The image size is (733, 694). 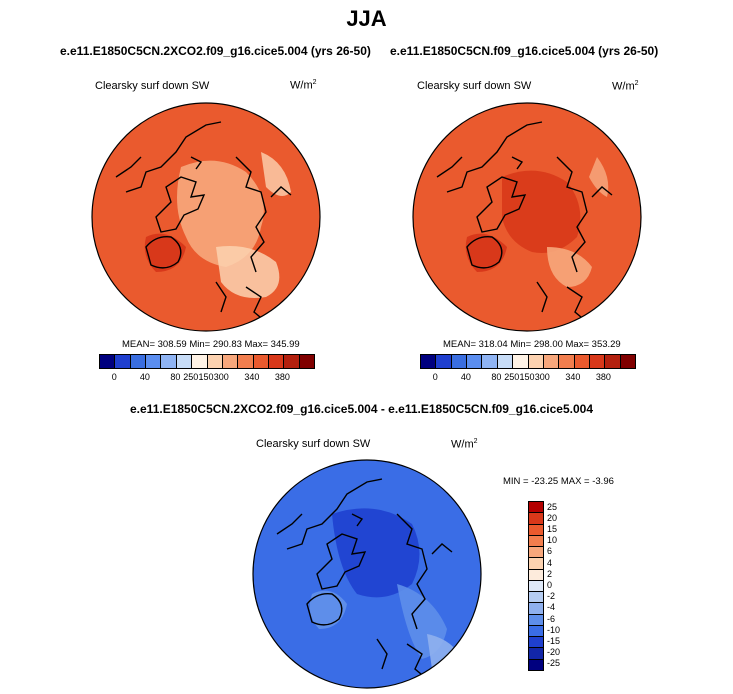 What do you see at coordinates (552, 540) in the screenshot?
I see `colorbar-tick-label: 10` at bounding box center [552, 540].